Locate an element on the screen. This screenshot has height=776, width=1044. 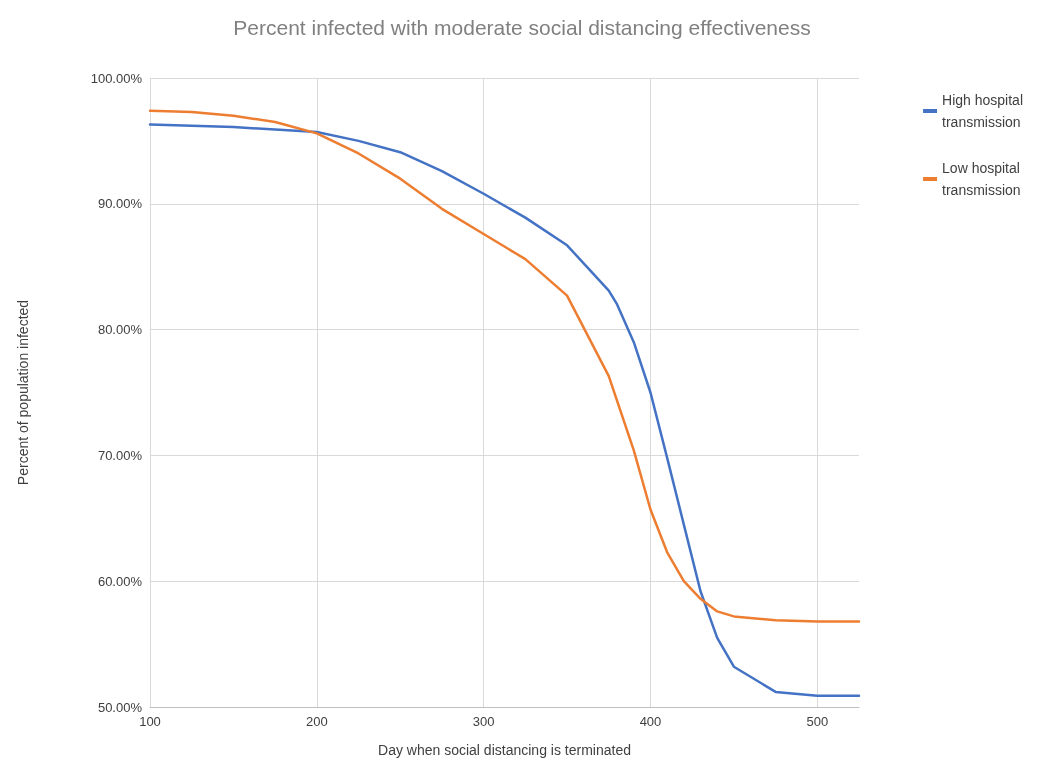
y-tick-label: 50.00% is located at coordinates (120, 707).